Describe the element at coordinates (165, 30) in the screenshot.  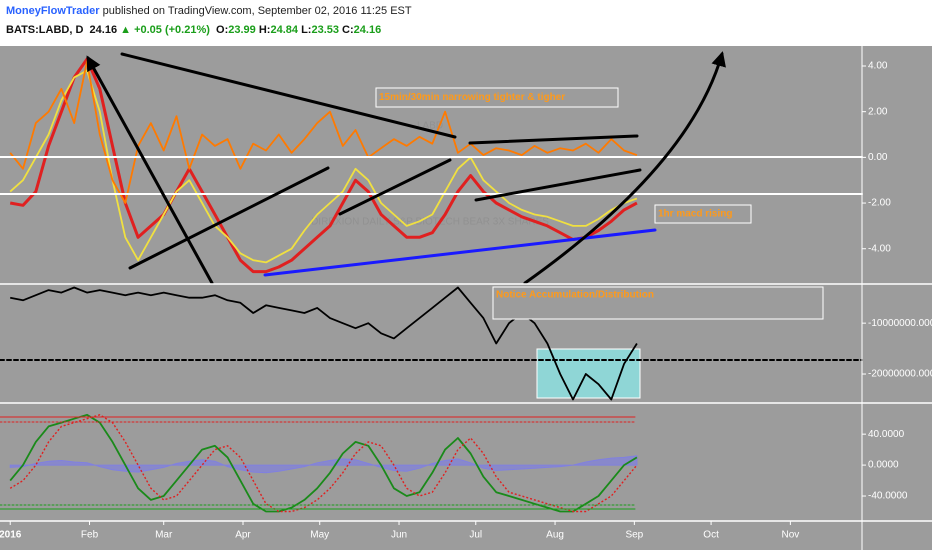
I see `change: ▲ +0.05 (+0.21%)` at that location.